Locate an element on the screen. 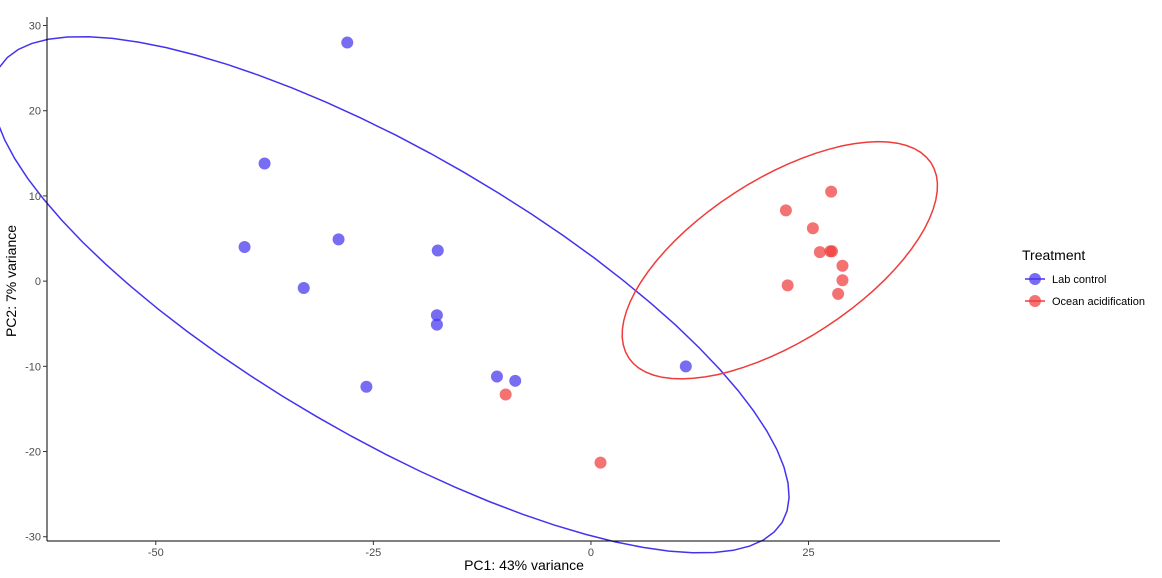 The height and width of the screenshot is (578, 1162). x-tick-label: 25 is located at coordinates (808, 553).